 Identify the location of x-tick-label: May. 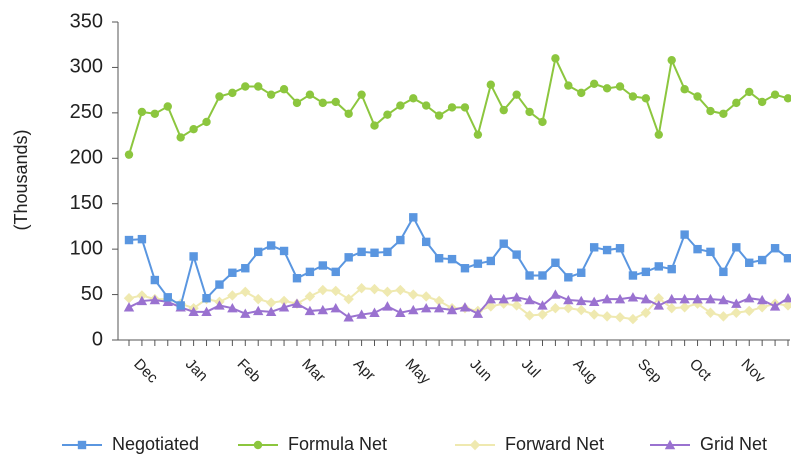
(418, 372).